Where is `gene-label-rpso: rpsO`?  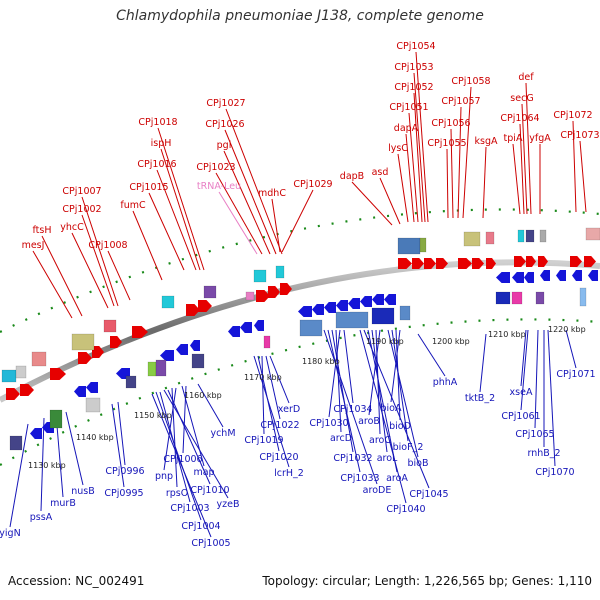
gene-label-rpso: rpsO is located at coordinates (177, 493).